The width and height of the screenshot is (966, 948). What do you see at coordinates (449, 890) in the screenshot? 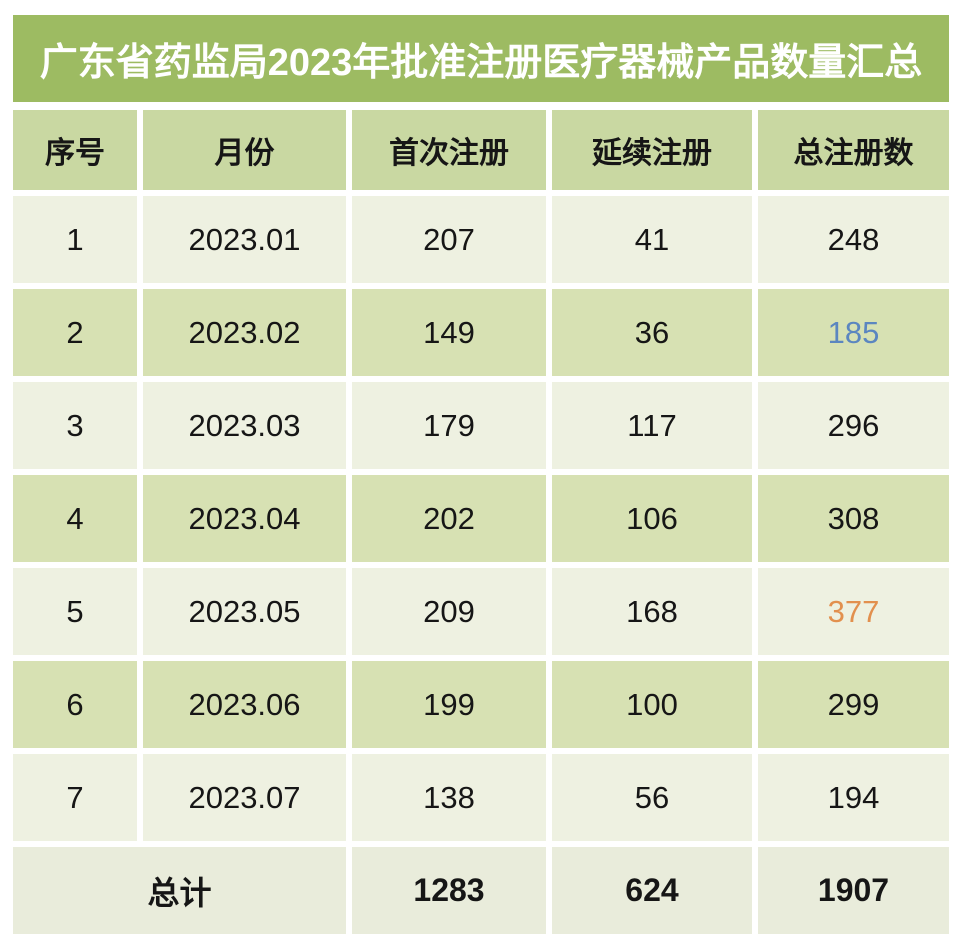
I see `footer-first-total: 1283` at bounding box center [449, 890].